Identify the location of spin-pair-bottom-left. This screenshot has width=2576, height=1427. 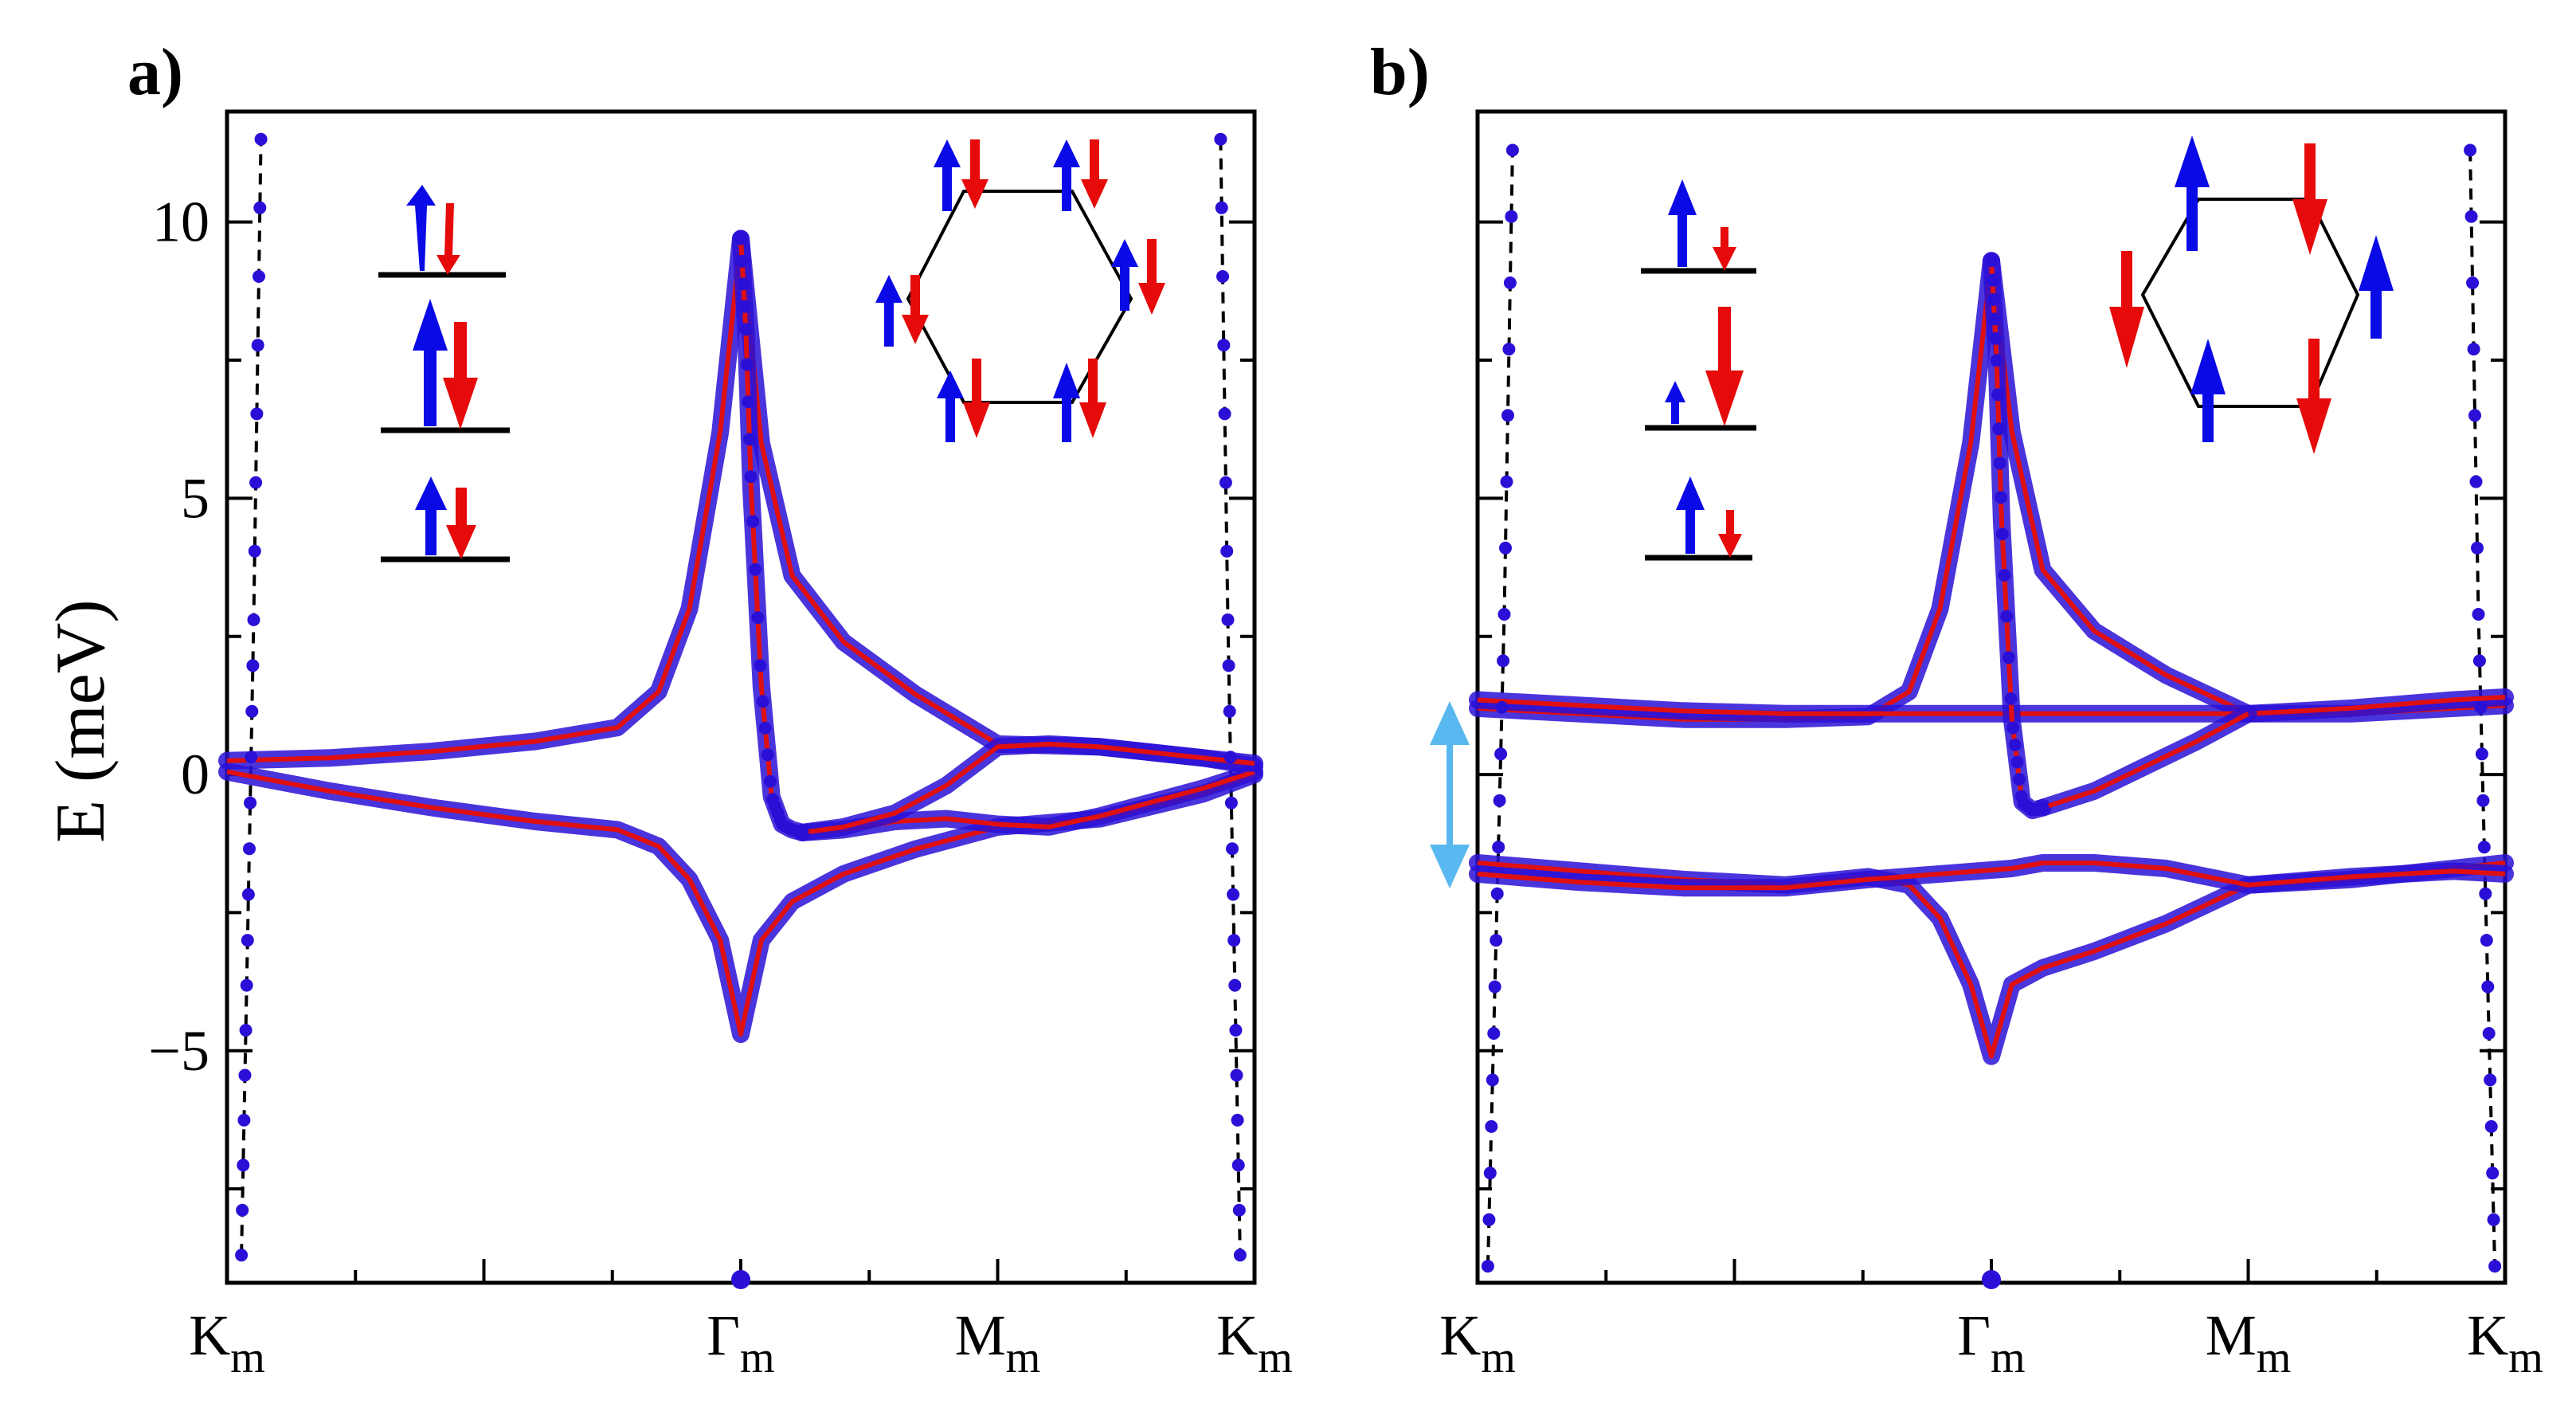
(963, 400).